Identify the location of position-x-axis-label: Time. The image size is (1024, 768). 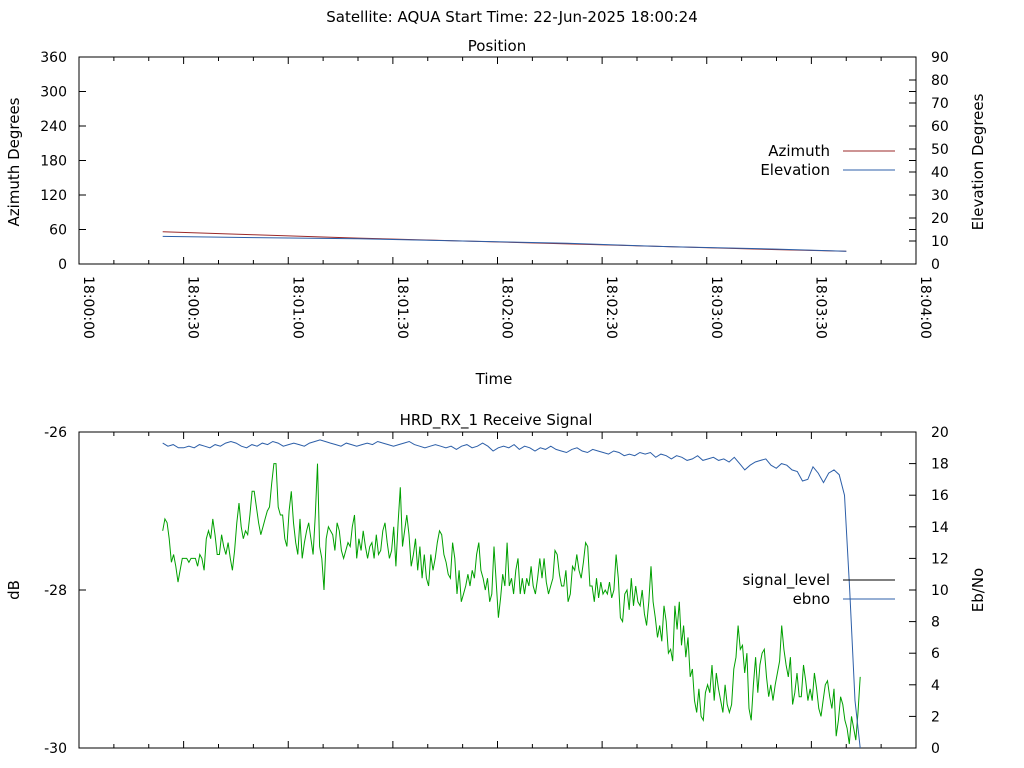
(494, 379).